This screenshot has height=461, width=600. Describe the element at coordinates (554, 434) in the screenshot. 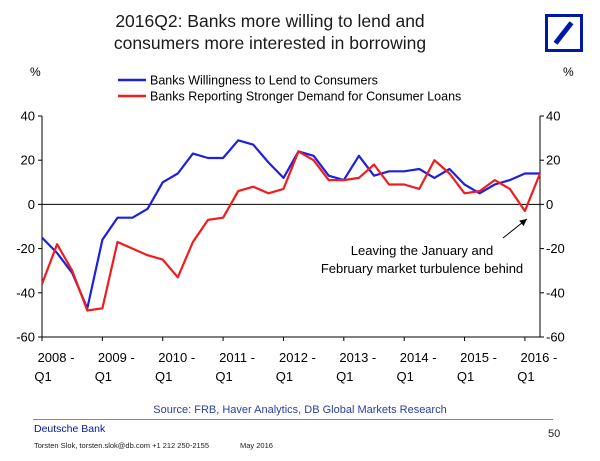

I see `page-number: 50` at that location.